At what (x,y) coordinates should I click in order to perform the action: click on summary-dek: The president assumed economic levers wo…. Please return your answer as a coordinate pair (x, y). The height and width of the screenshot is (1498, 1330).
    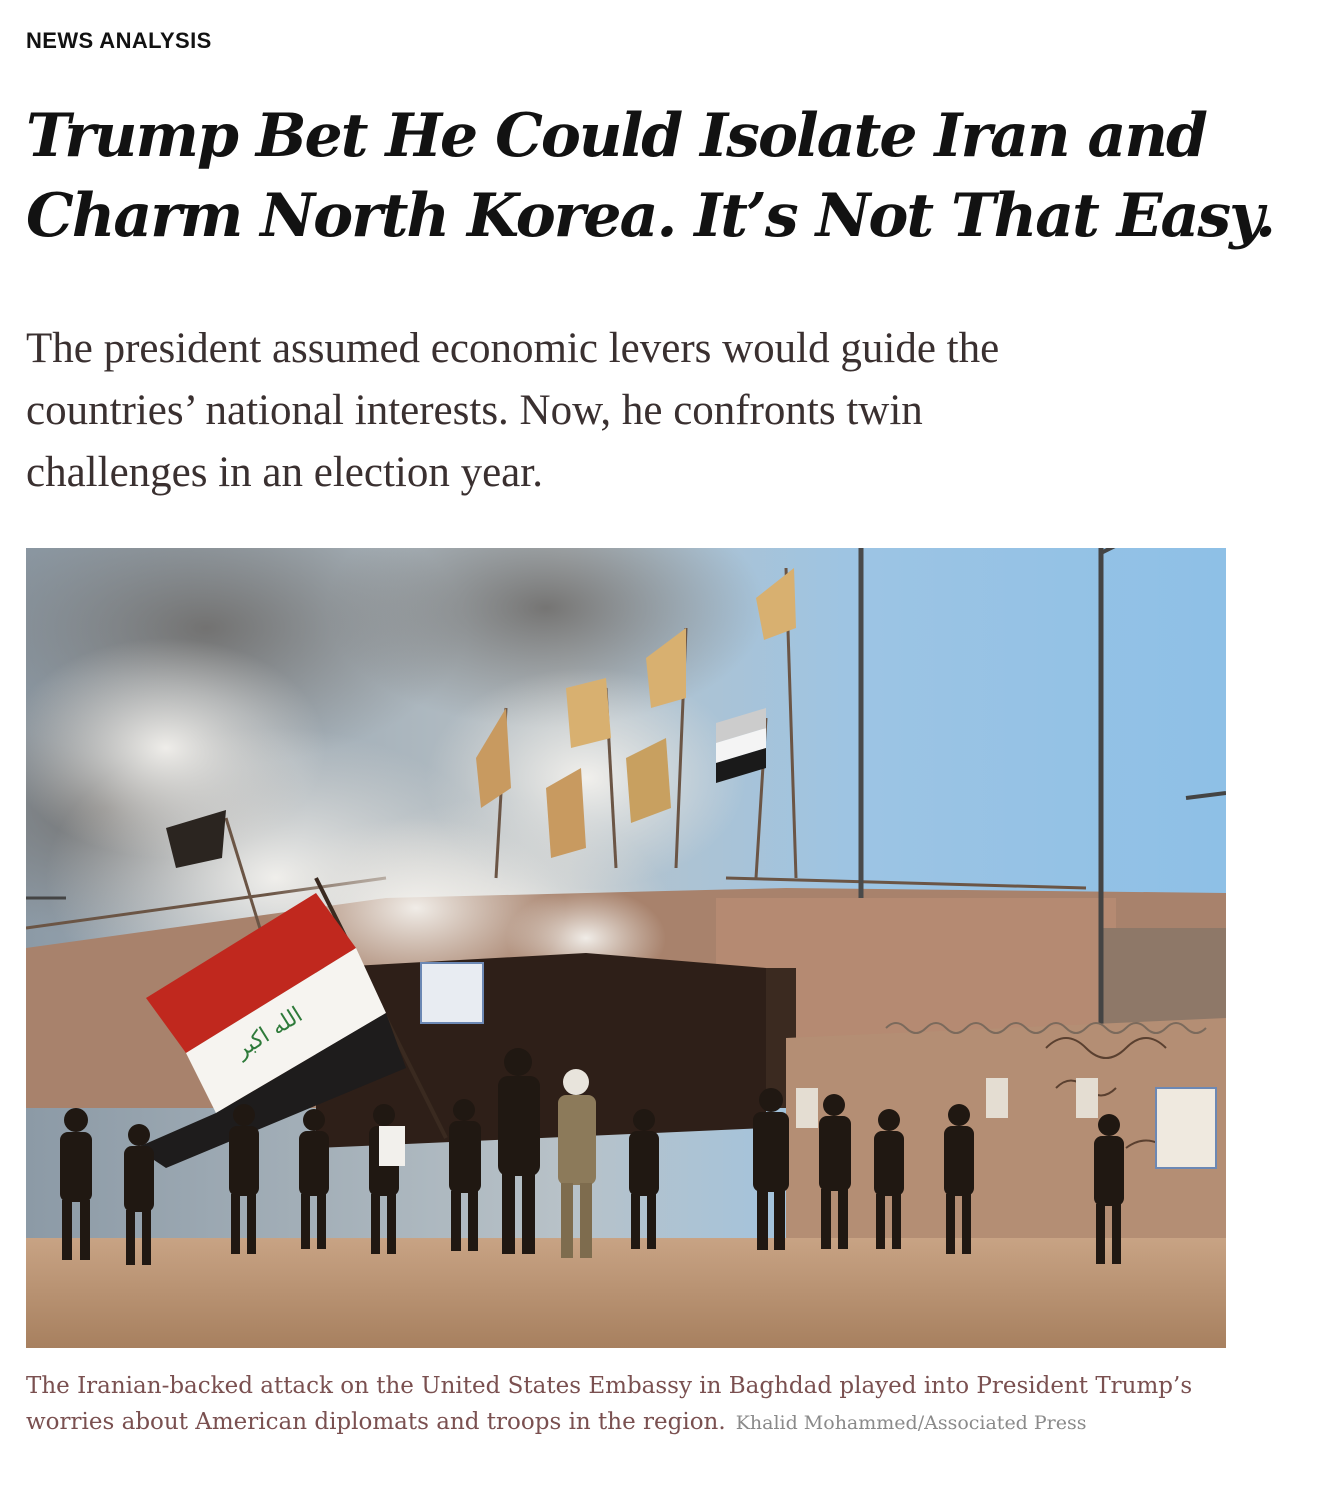
    Looking at the image, I should click on (596, 411).